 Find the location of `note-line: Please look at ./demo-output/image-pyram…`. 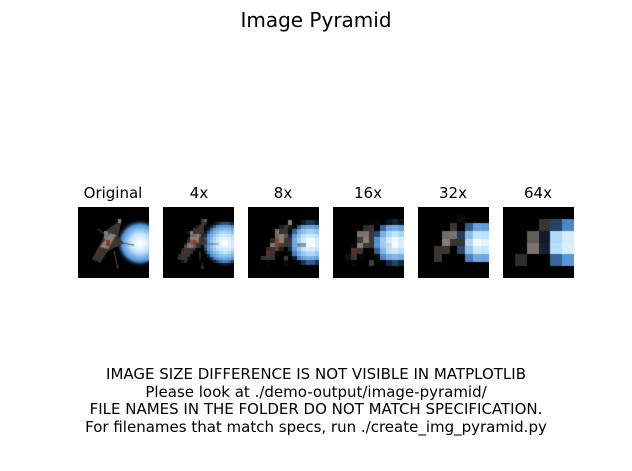

note-line: Please look at ./demo-output/image-pyram… is located at coordinates (316, 391).